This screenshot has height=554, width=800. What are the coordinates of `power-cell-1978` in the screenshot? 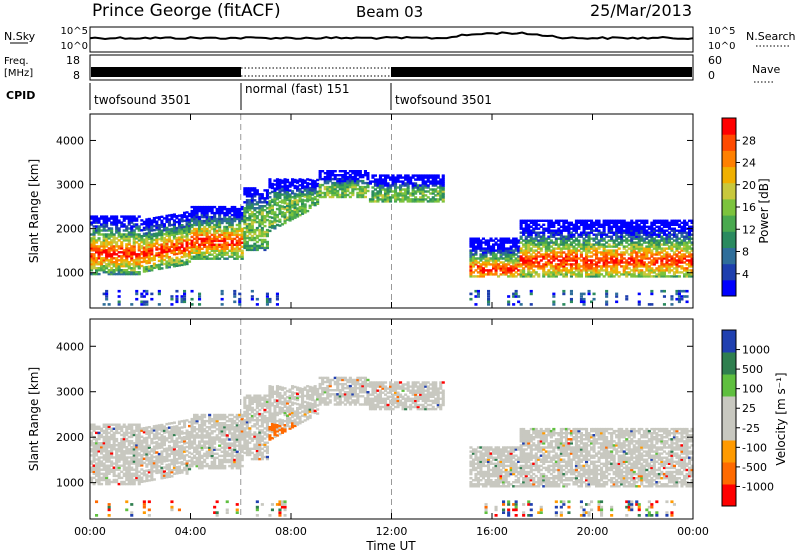 It's located at (335, 189).